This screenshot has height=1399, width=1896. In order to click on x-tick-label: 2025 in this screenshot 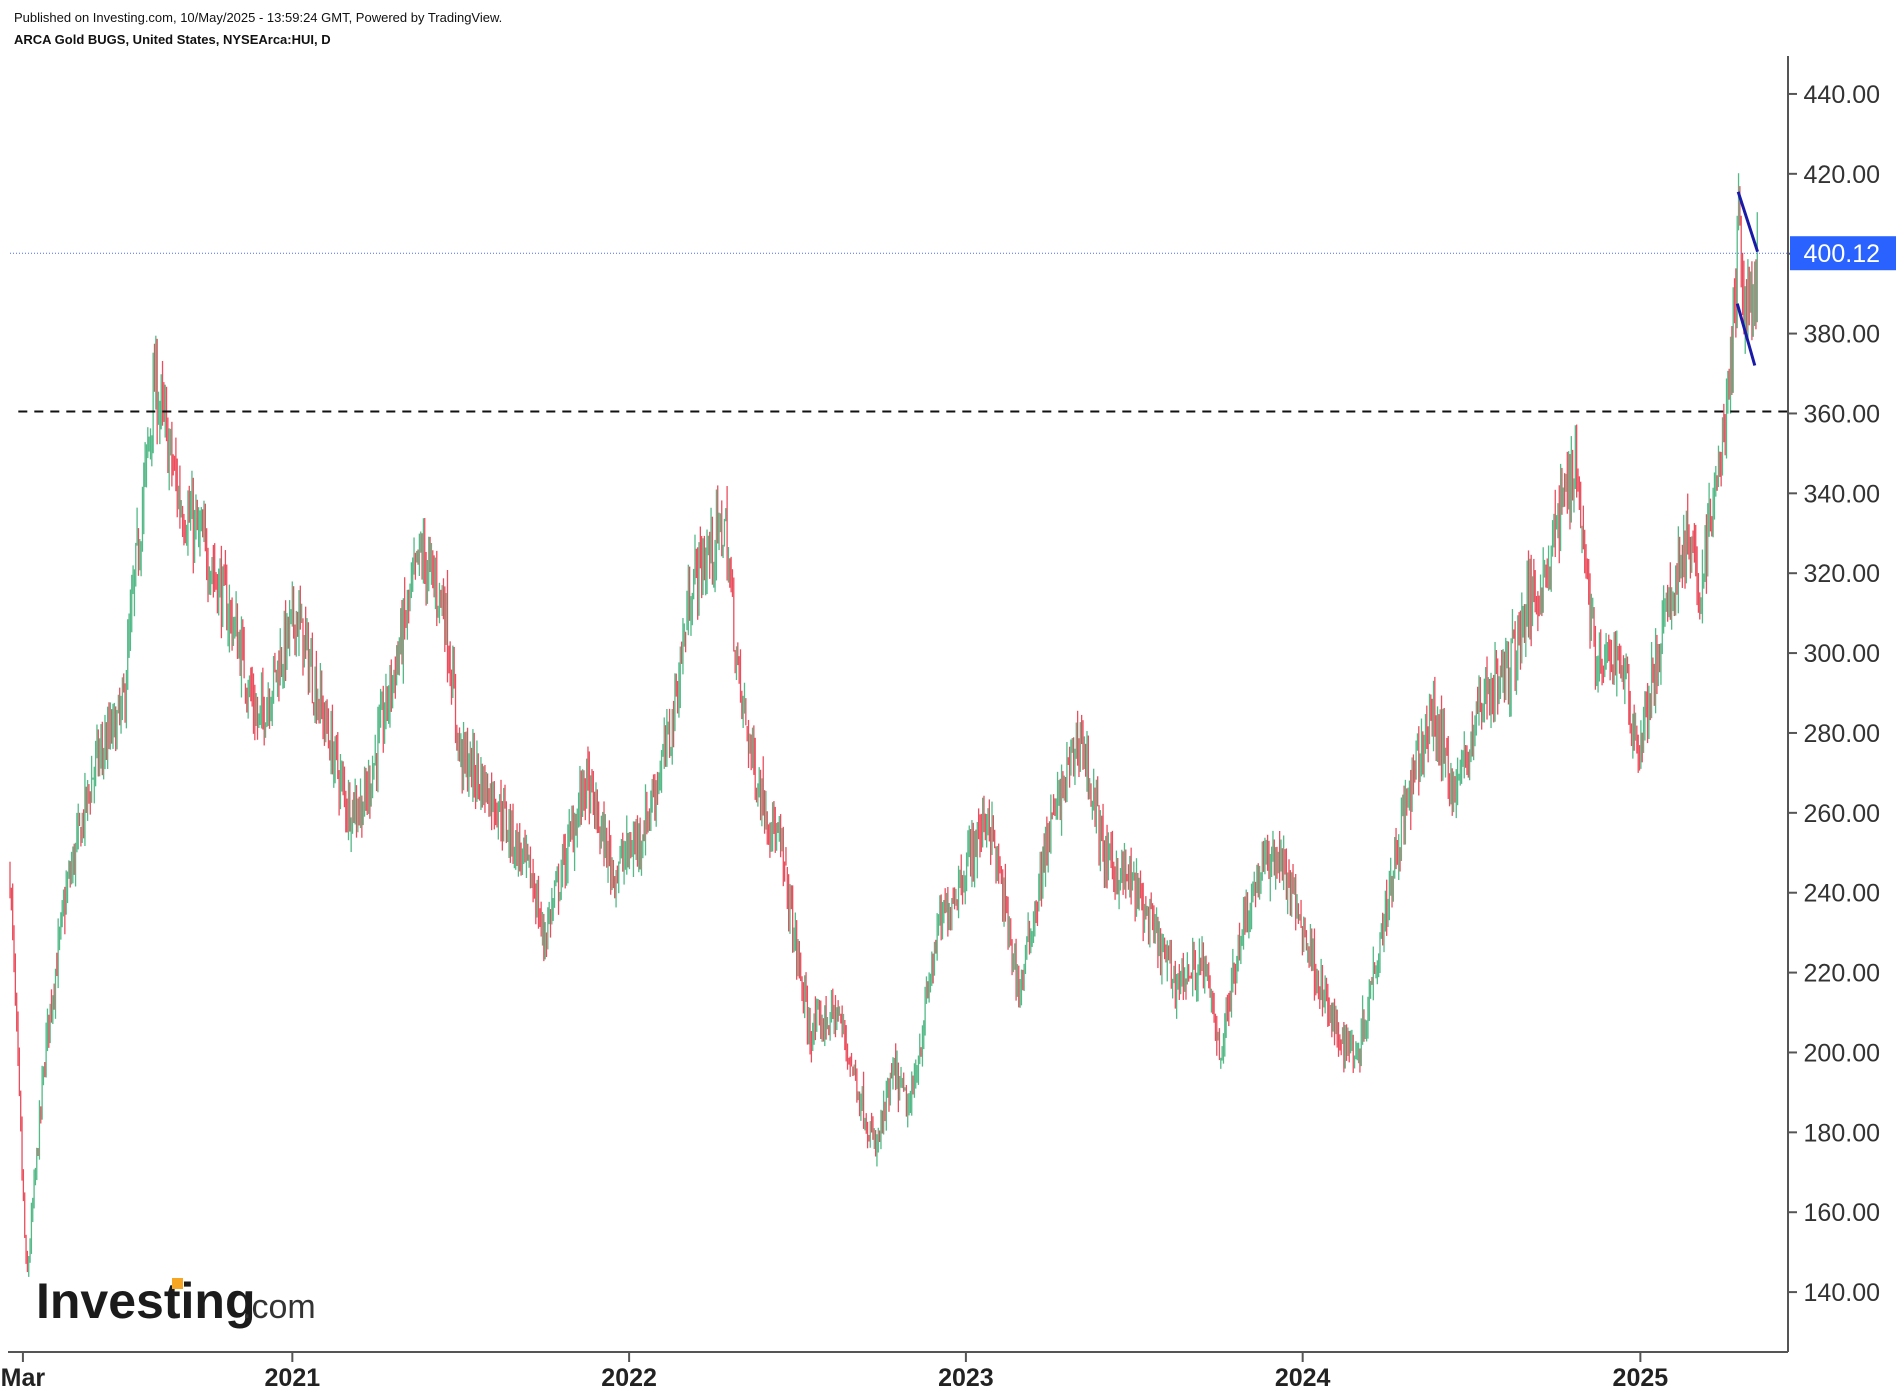, I will do `click(1641, 1378)`.